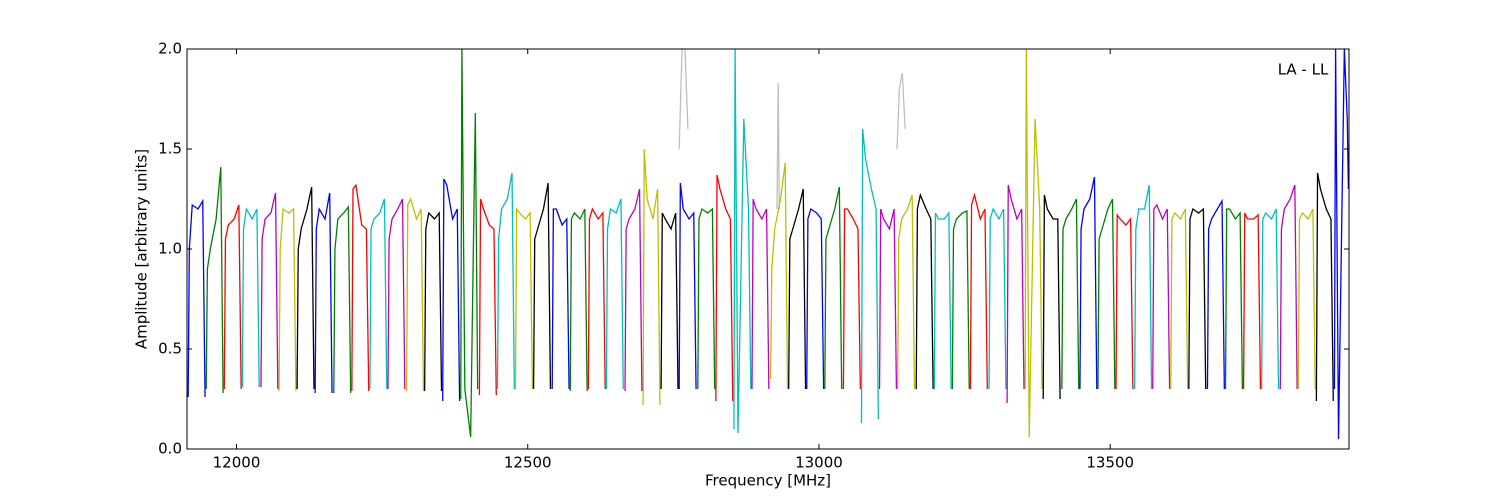 The width and height of the screenshot is (1500, 504). What do you see at coordinates (1110, 463) in the screenshot?
I see `x-tick-label: 13500` at bounding box center [1110, 463].